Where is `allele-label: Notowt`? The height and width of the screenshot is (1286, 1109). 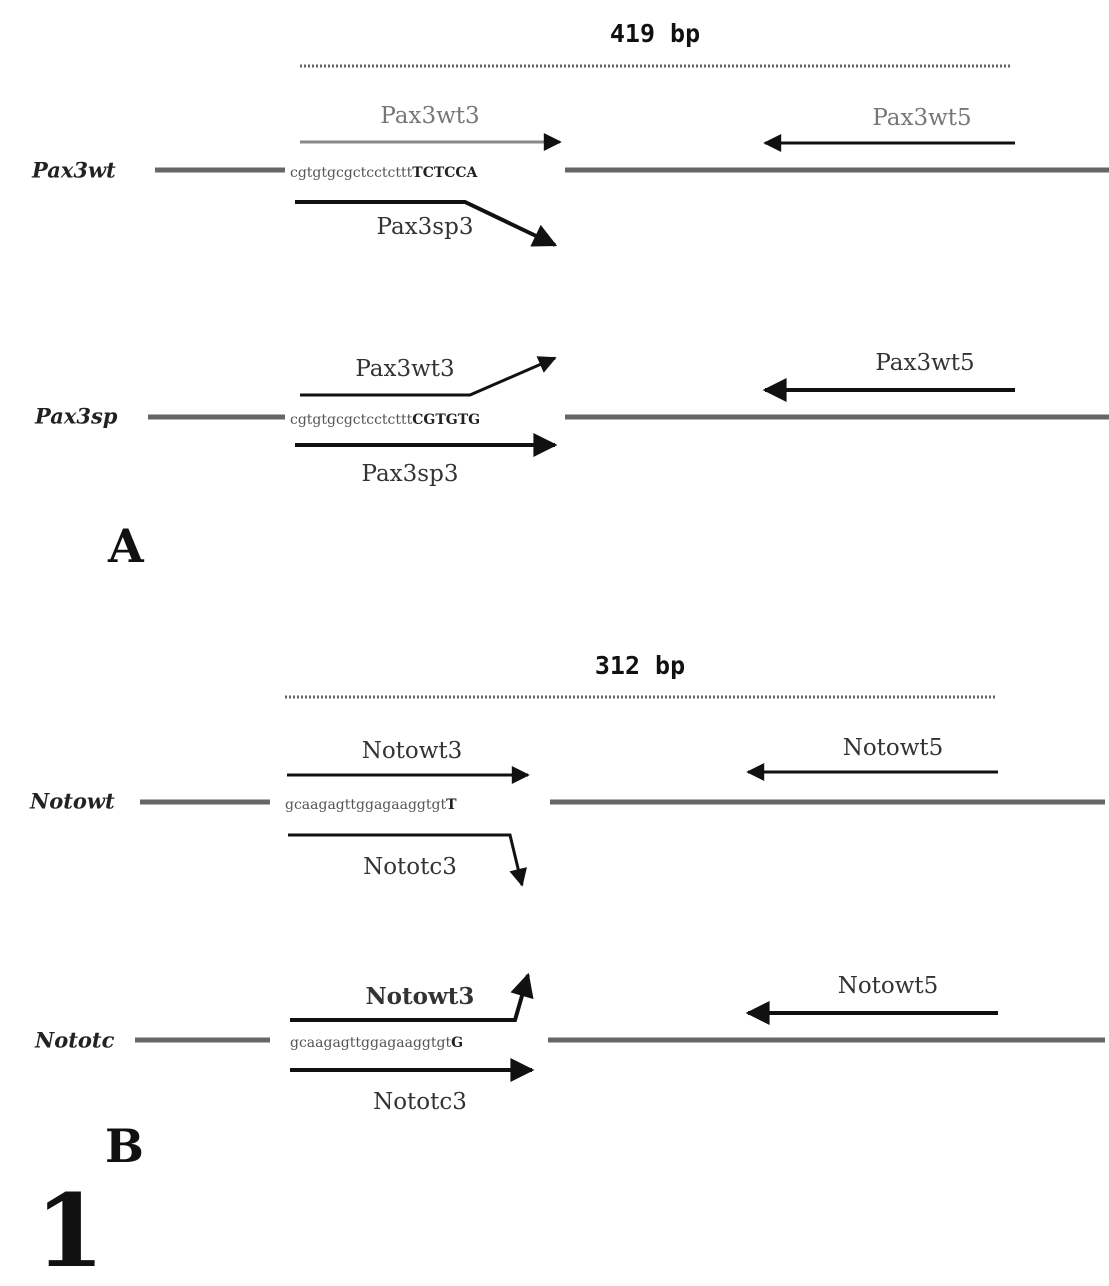
allele-label: Notowt is located at coordinates (72, 801).